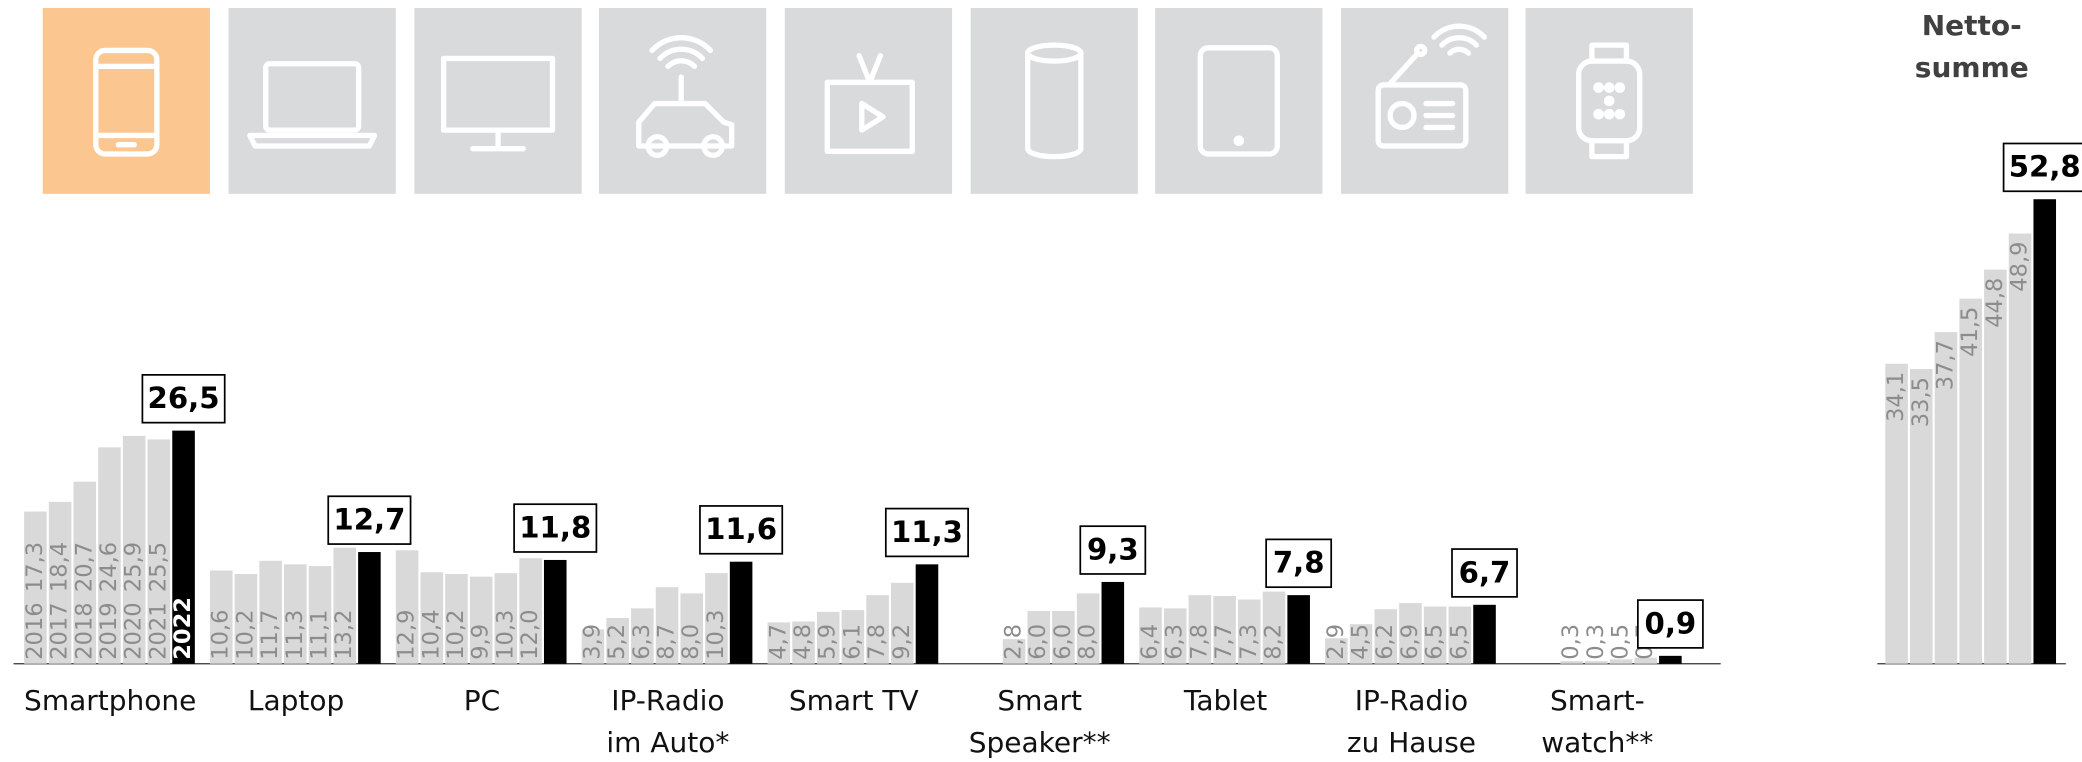 The image size is (2082, 762). Describe the element at coordinates (741, 529) in the screenshot. I see `value-label: 11,6` at that location.